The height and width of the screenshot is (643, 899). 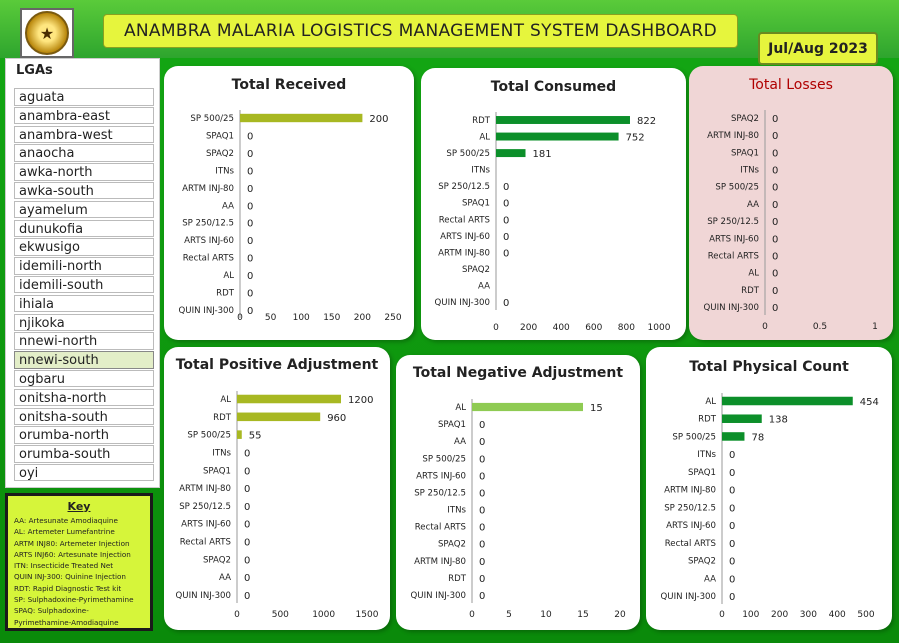 What do you see at coordinates (84, 228) in the screenshot?
I see `lga-item-dunukofia: dunukofia` at bounding box center [84, 228].